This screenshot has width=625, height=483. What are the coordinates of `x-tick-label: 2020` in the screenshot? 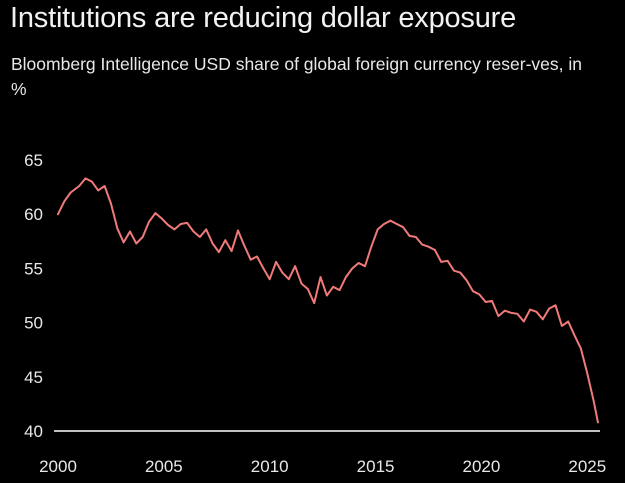 It's located at (482, 466).